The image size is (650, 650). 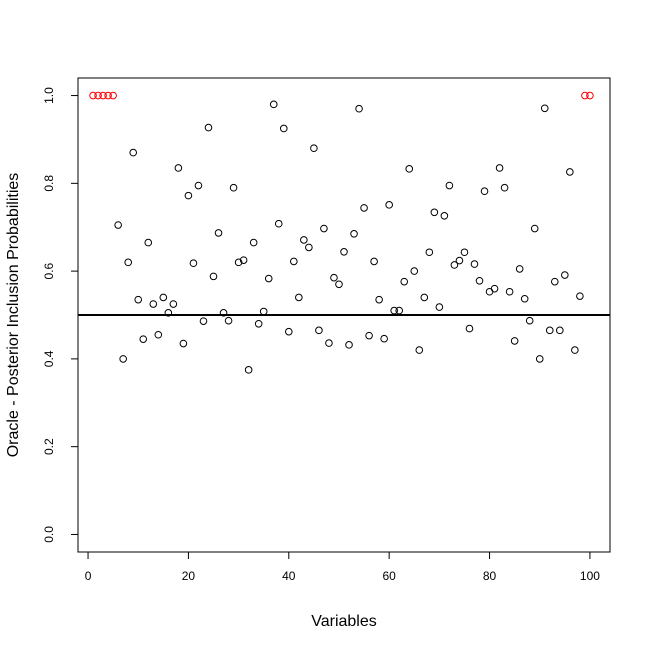 I want to click on y-tick-label: 0.2, so click(x=49, y=446).